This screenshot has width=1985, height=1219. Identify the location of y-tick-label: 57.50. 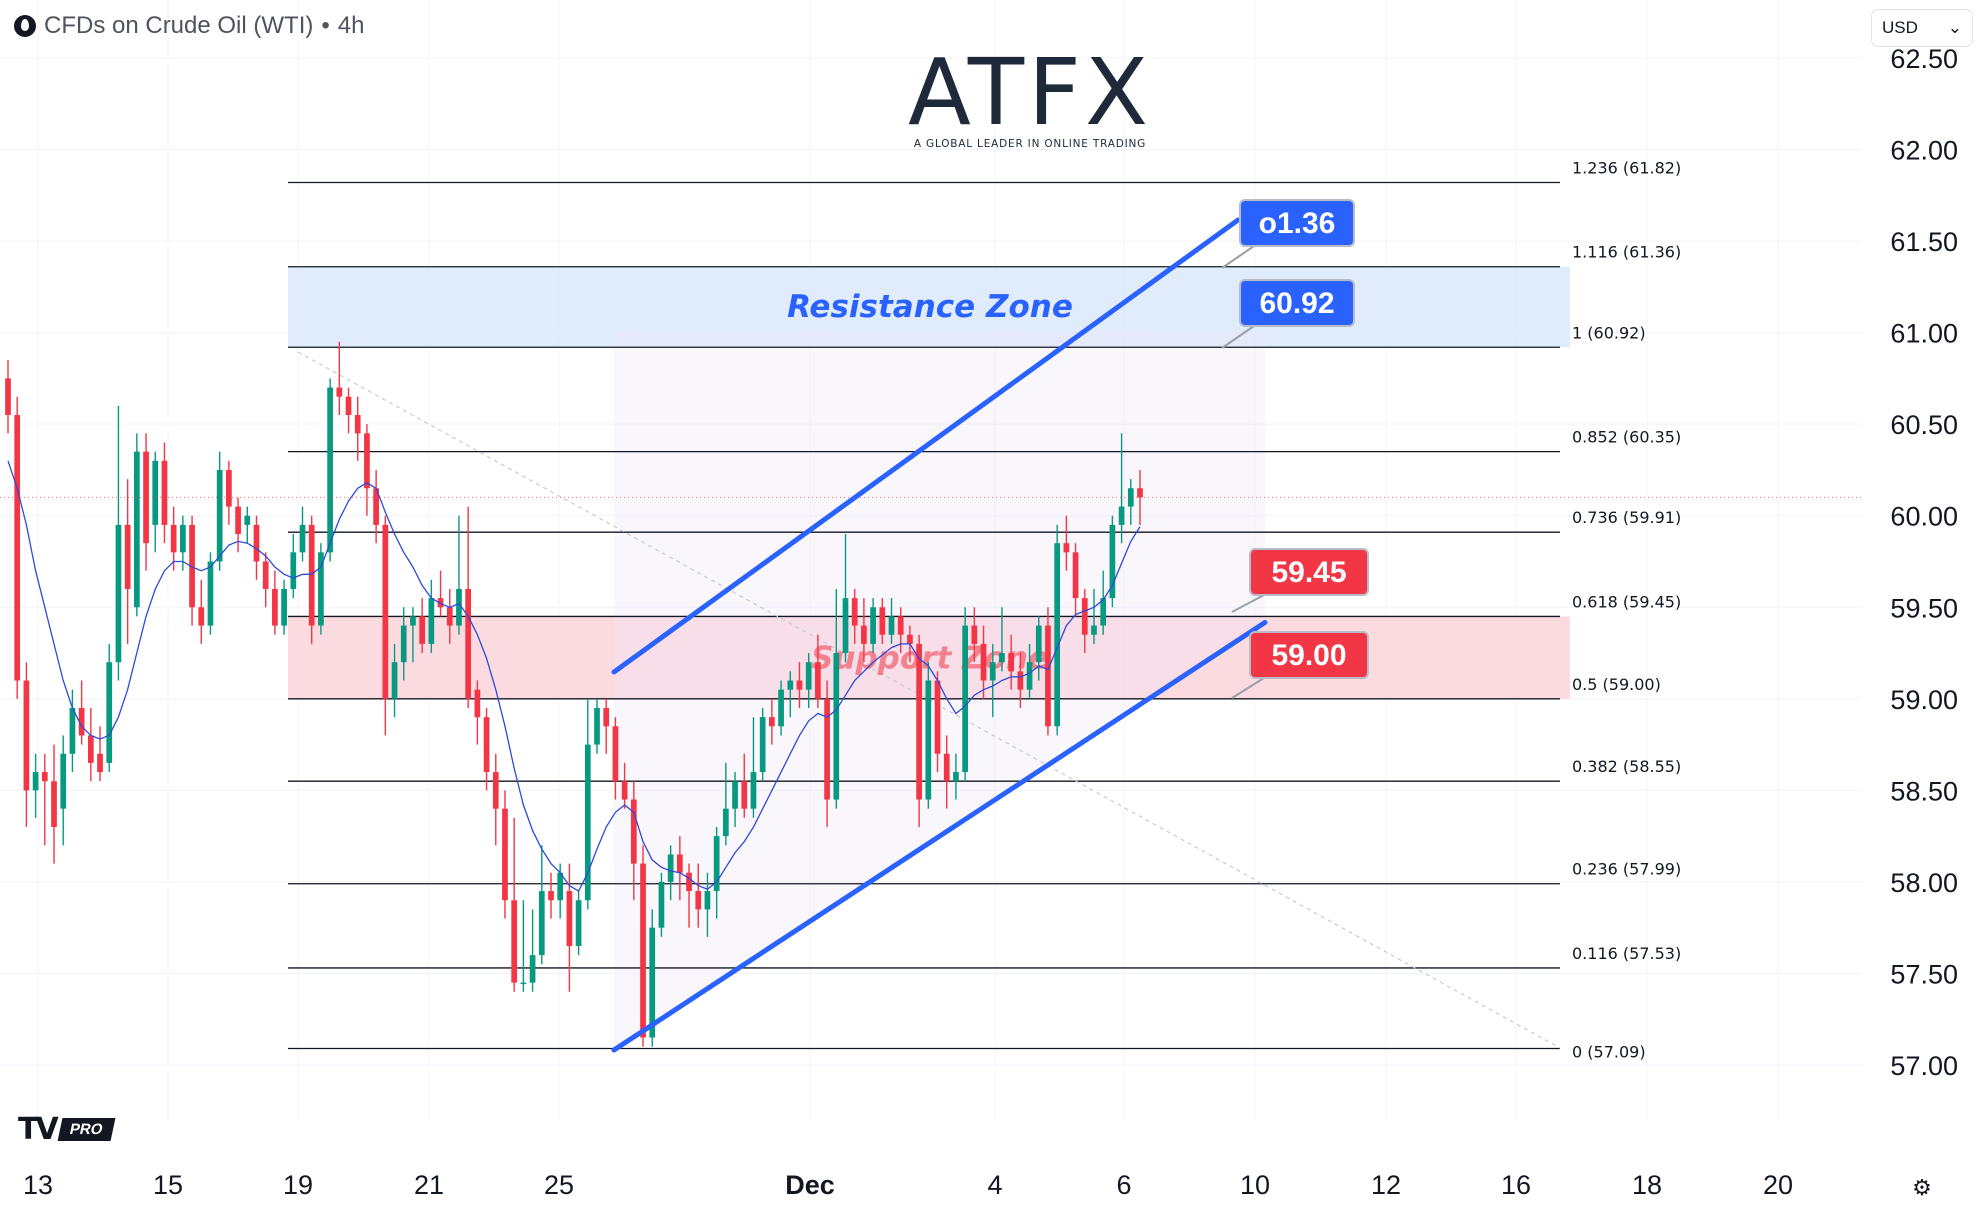
(1924, 974).